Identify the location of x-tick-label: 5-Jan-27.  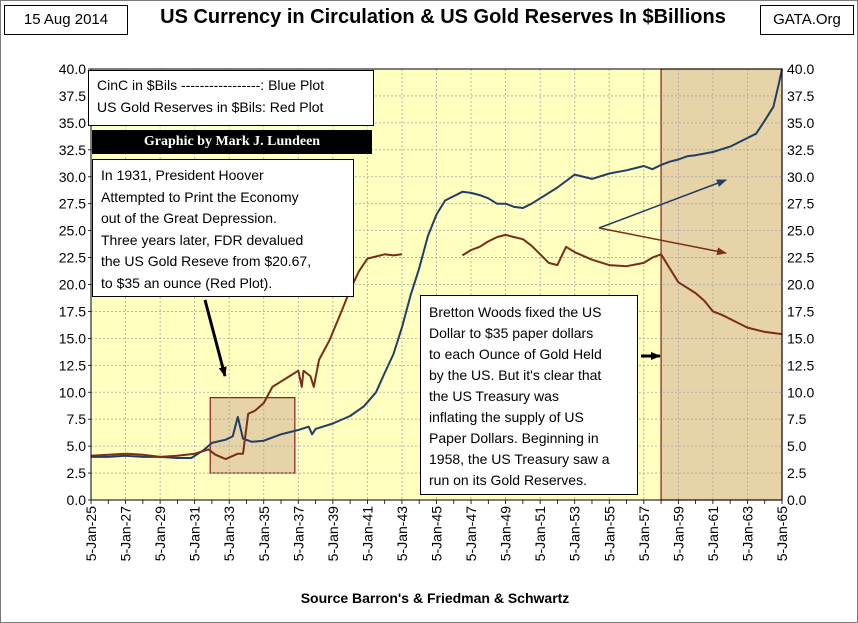
(126, 533).